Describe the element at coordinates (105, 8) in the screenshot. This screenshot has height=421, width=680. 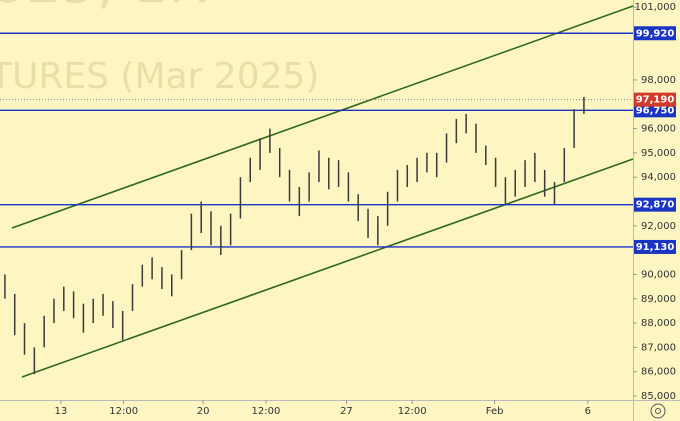
I see `watermark: 025, 1H` at that location.